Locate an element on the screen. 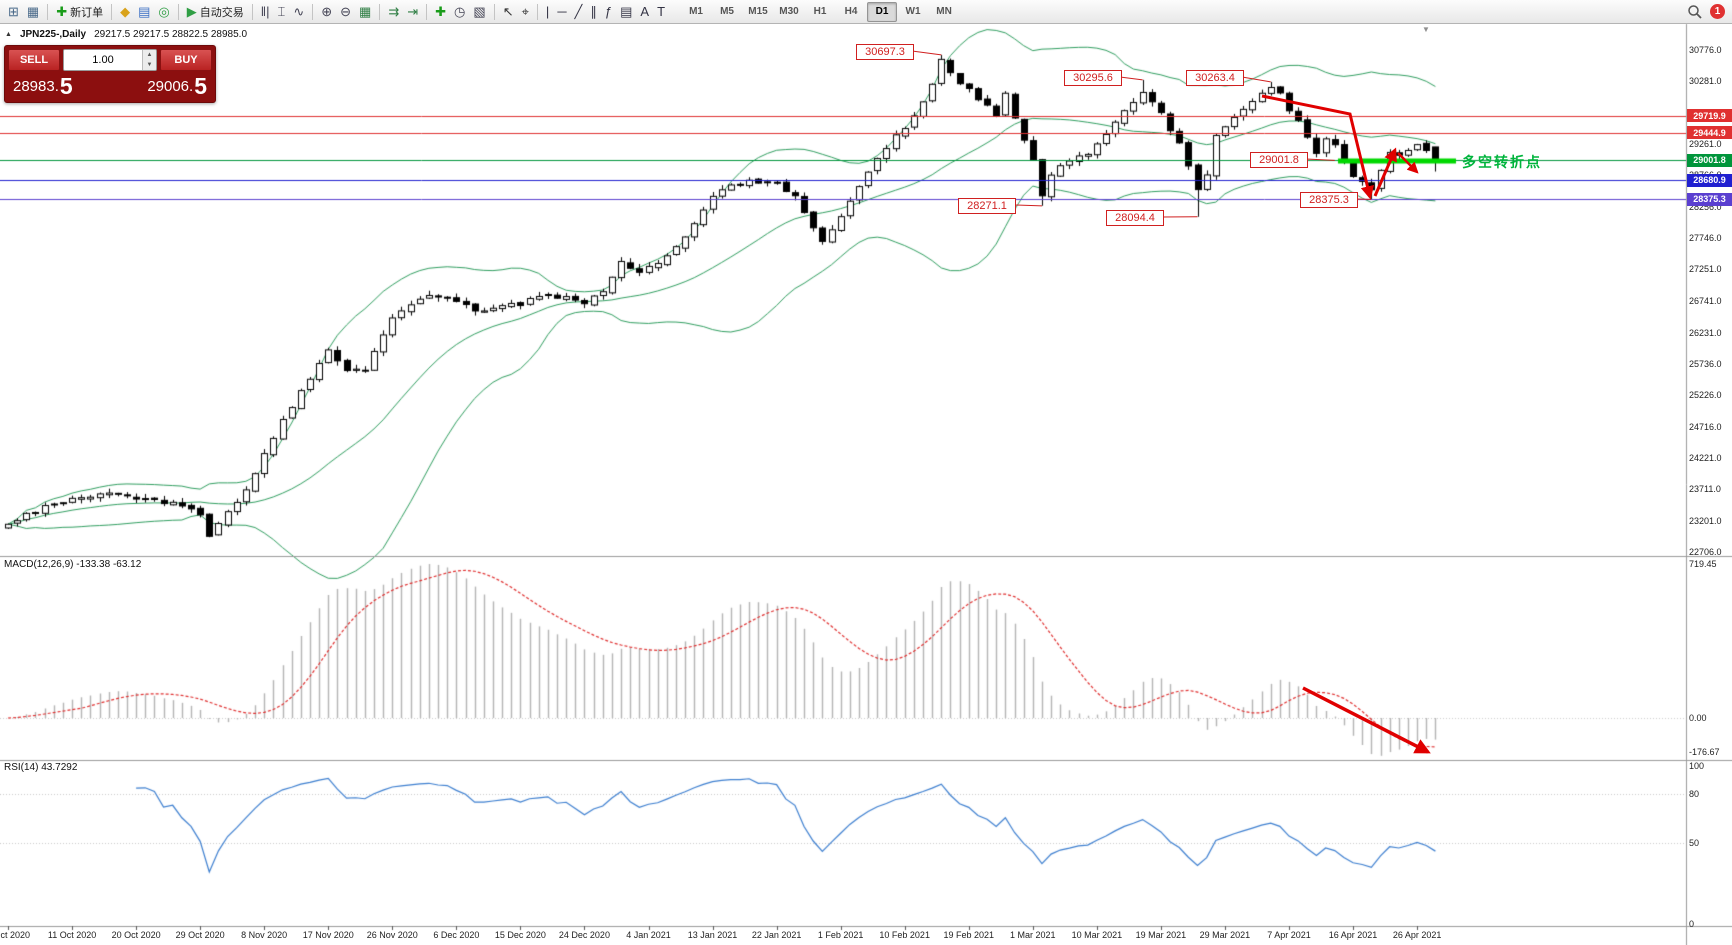 This screenshot has height=945, width=1732. volume-decrease-button: ▼ is located at coordinates (149, 65).